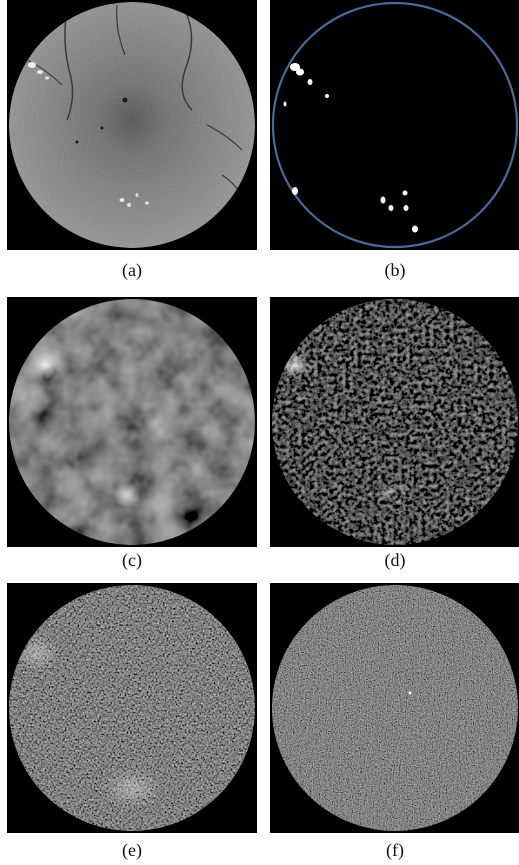  I want to click on filtered-response-noisy, so click(132, 708).